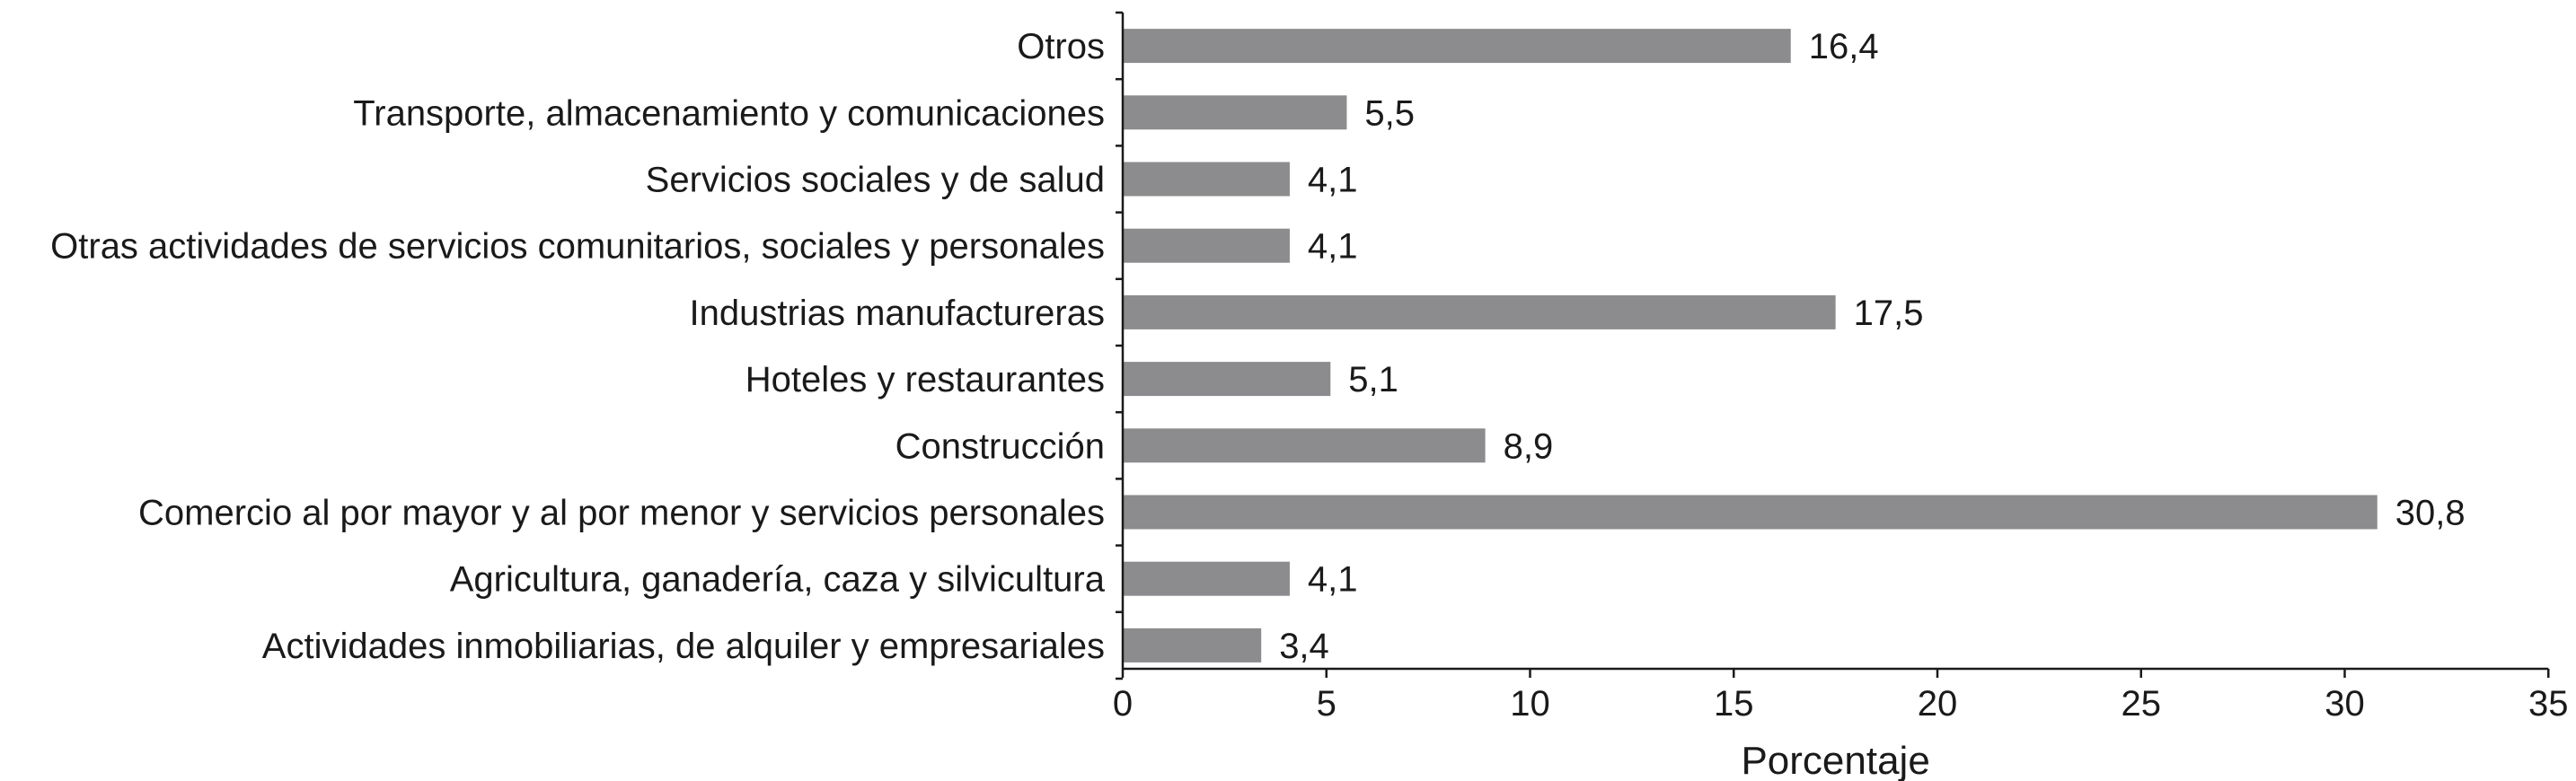 The height and width of the screenshot is (781, 2576). I want to click on bar-transporte-almacenamiento-y-comunicaciones, so click(1235, 112).